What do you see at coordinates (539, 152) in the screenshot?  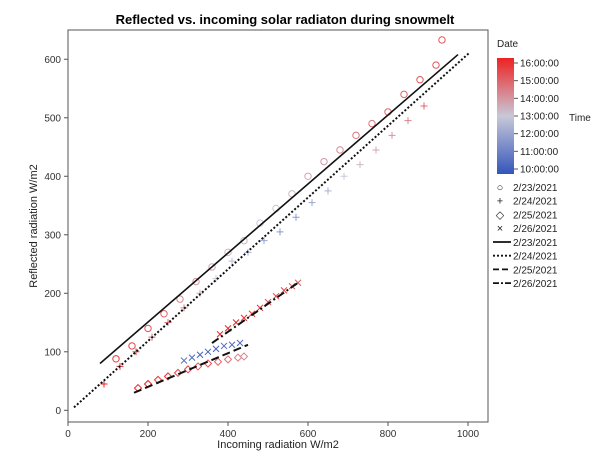 I see `colorbar-tick-label: 11:00:00` at bounding box center [539, 152].